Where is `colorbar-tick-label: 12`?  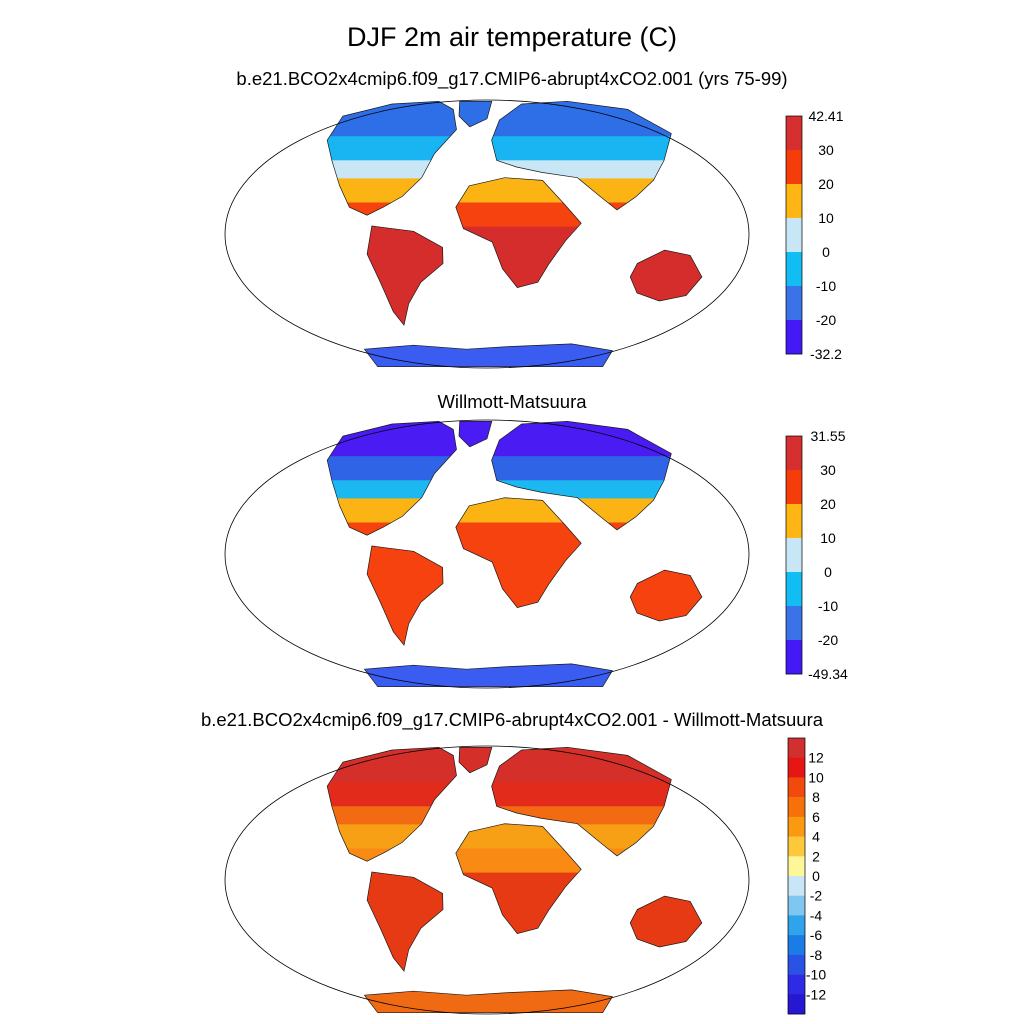
colorbar-tick-label: 12 is located at coordinates (816, 758).